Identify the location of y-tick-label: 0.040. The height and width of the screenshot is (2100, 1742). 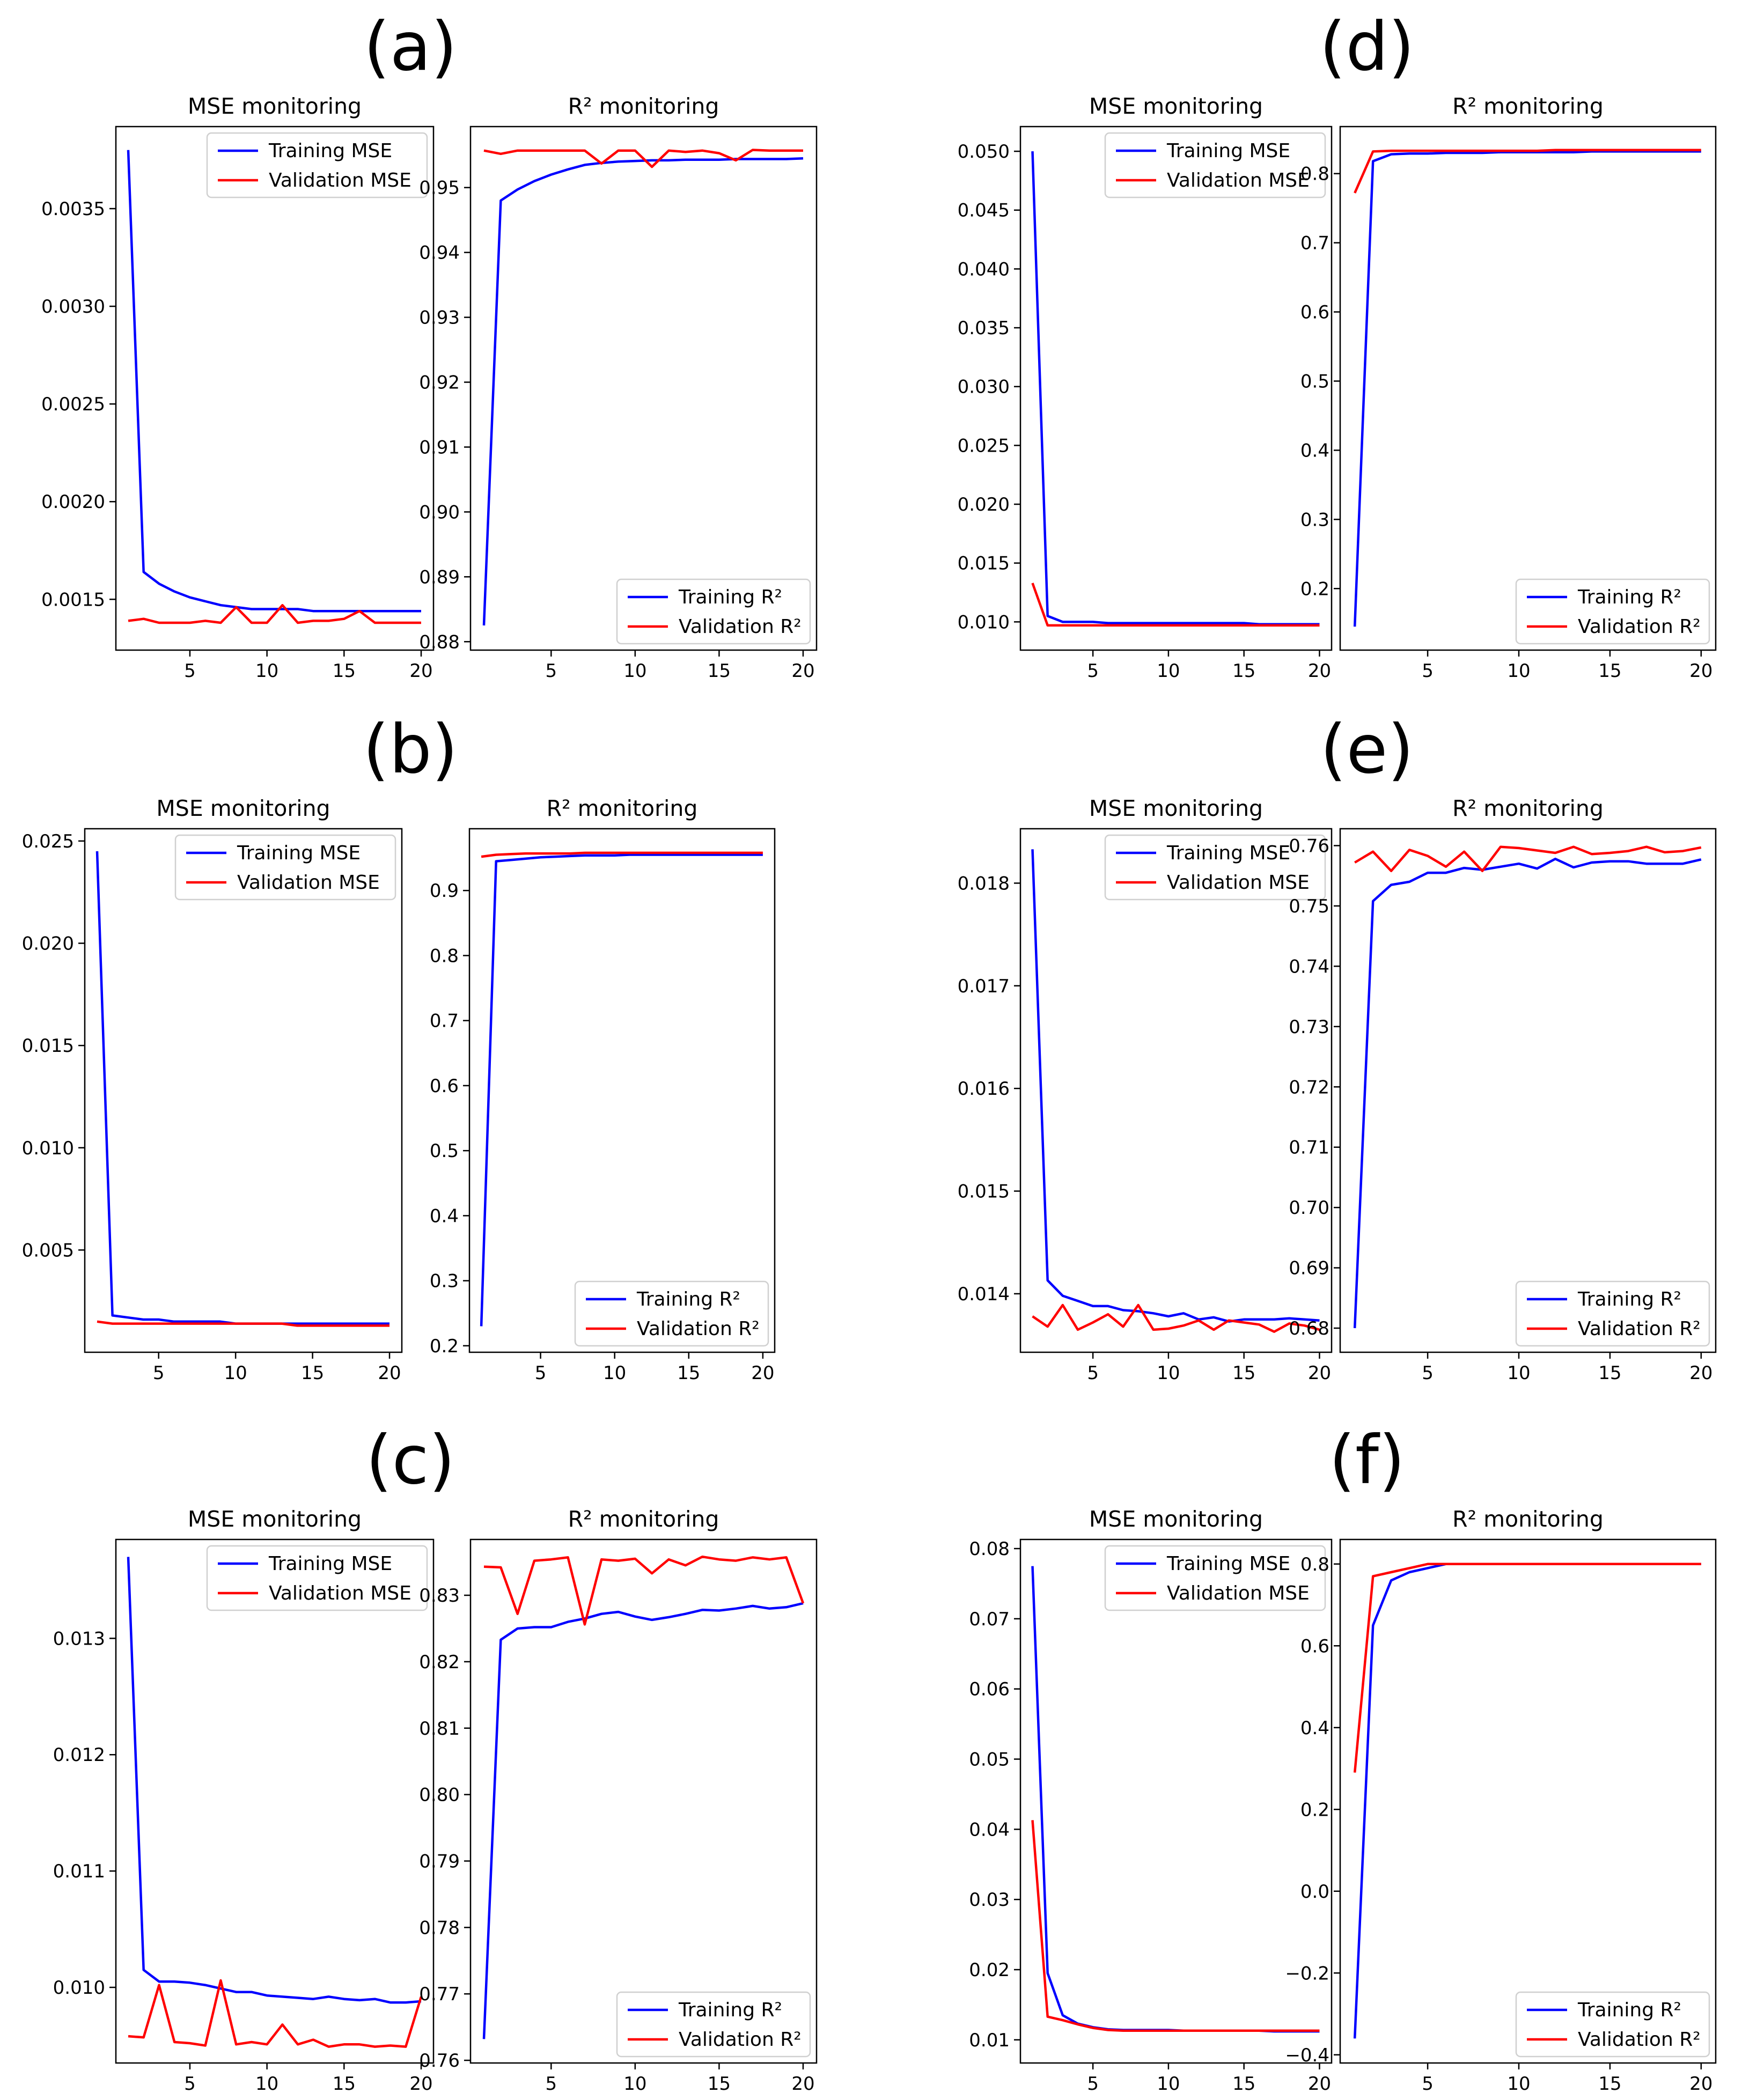
(984, 269).